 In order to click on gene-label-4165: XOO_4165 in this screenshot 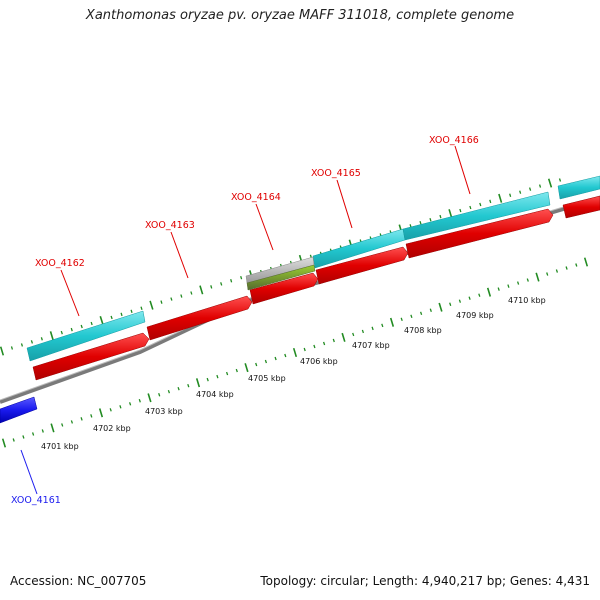, I will do `click(336, 173)`.